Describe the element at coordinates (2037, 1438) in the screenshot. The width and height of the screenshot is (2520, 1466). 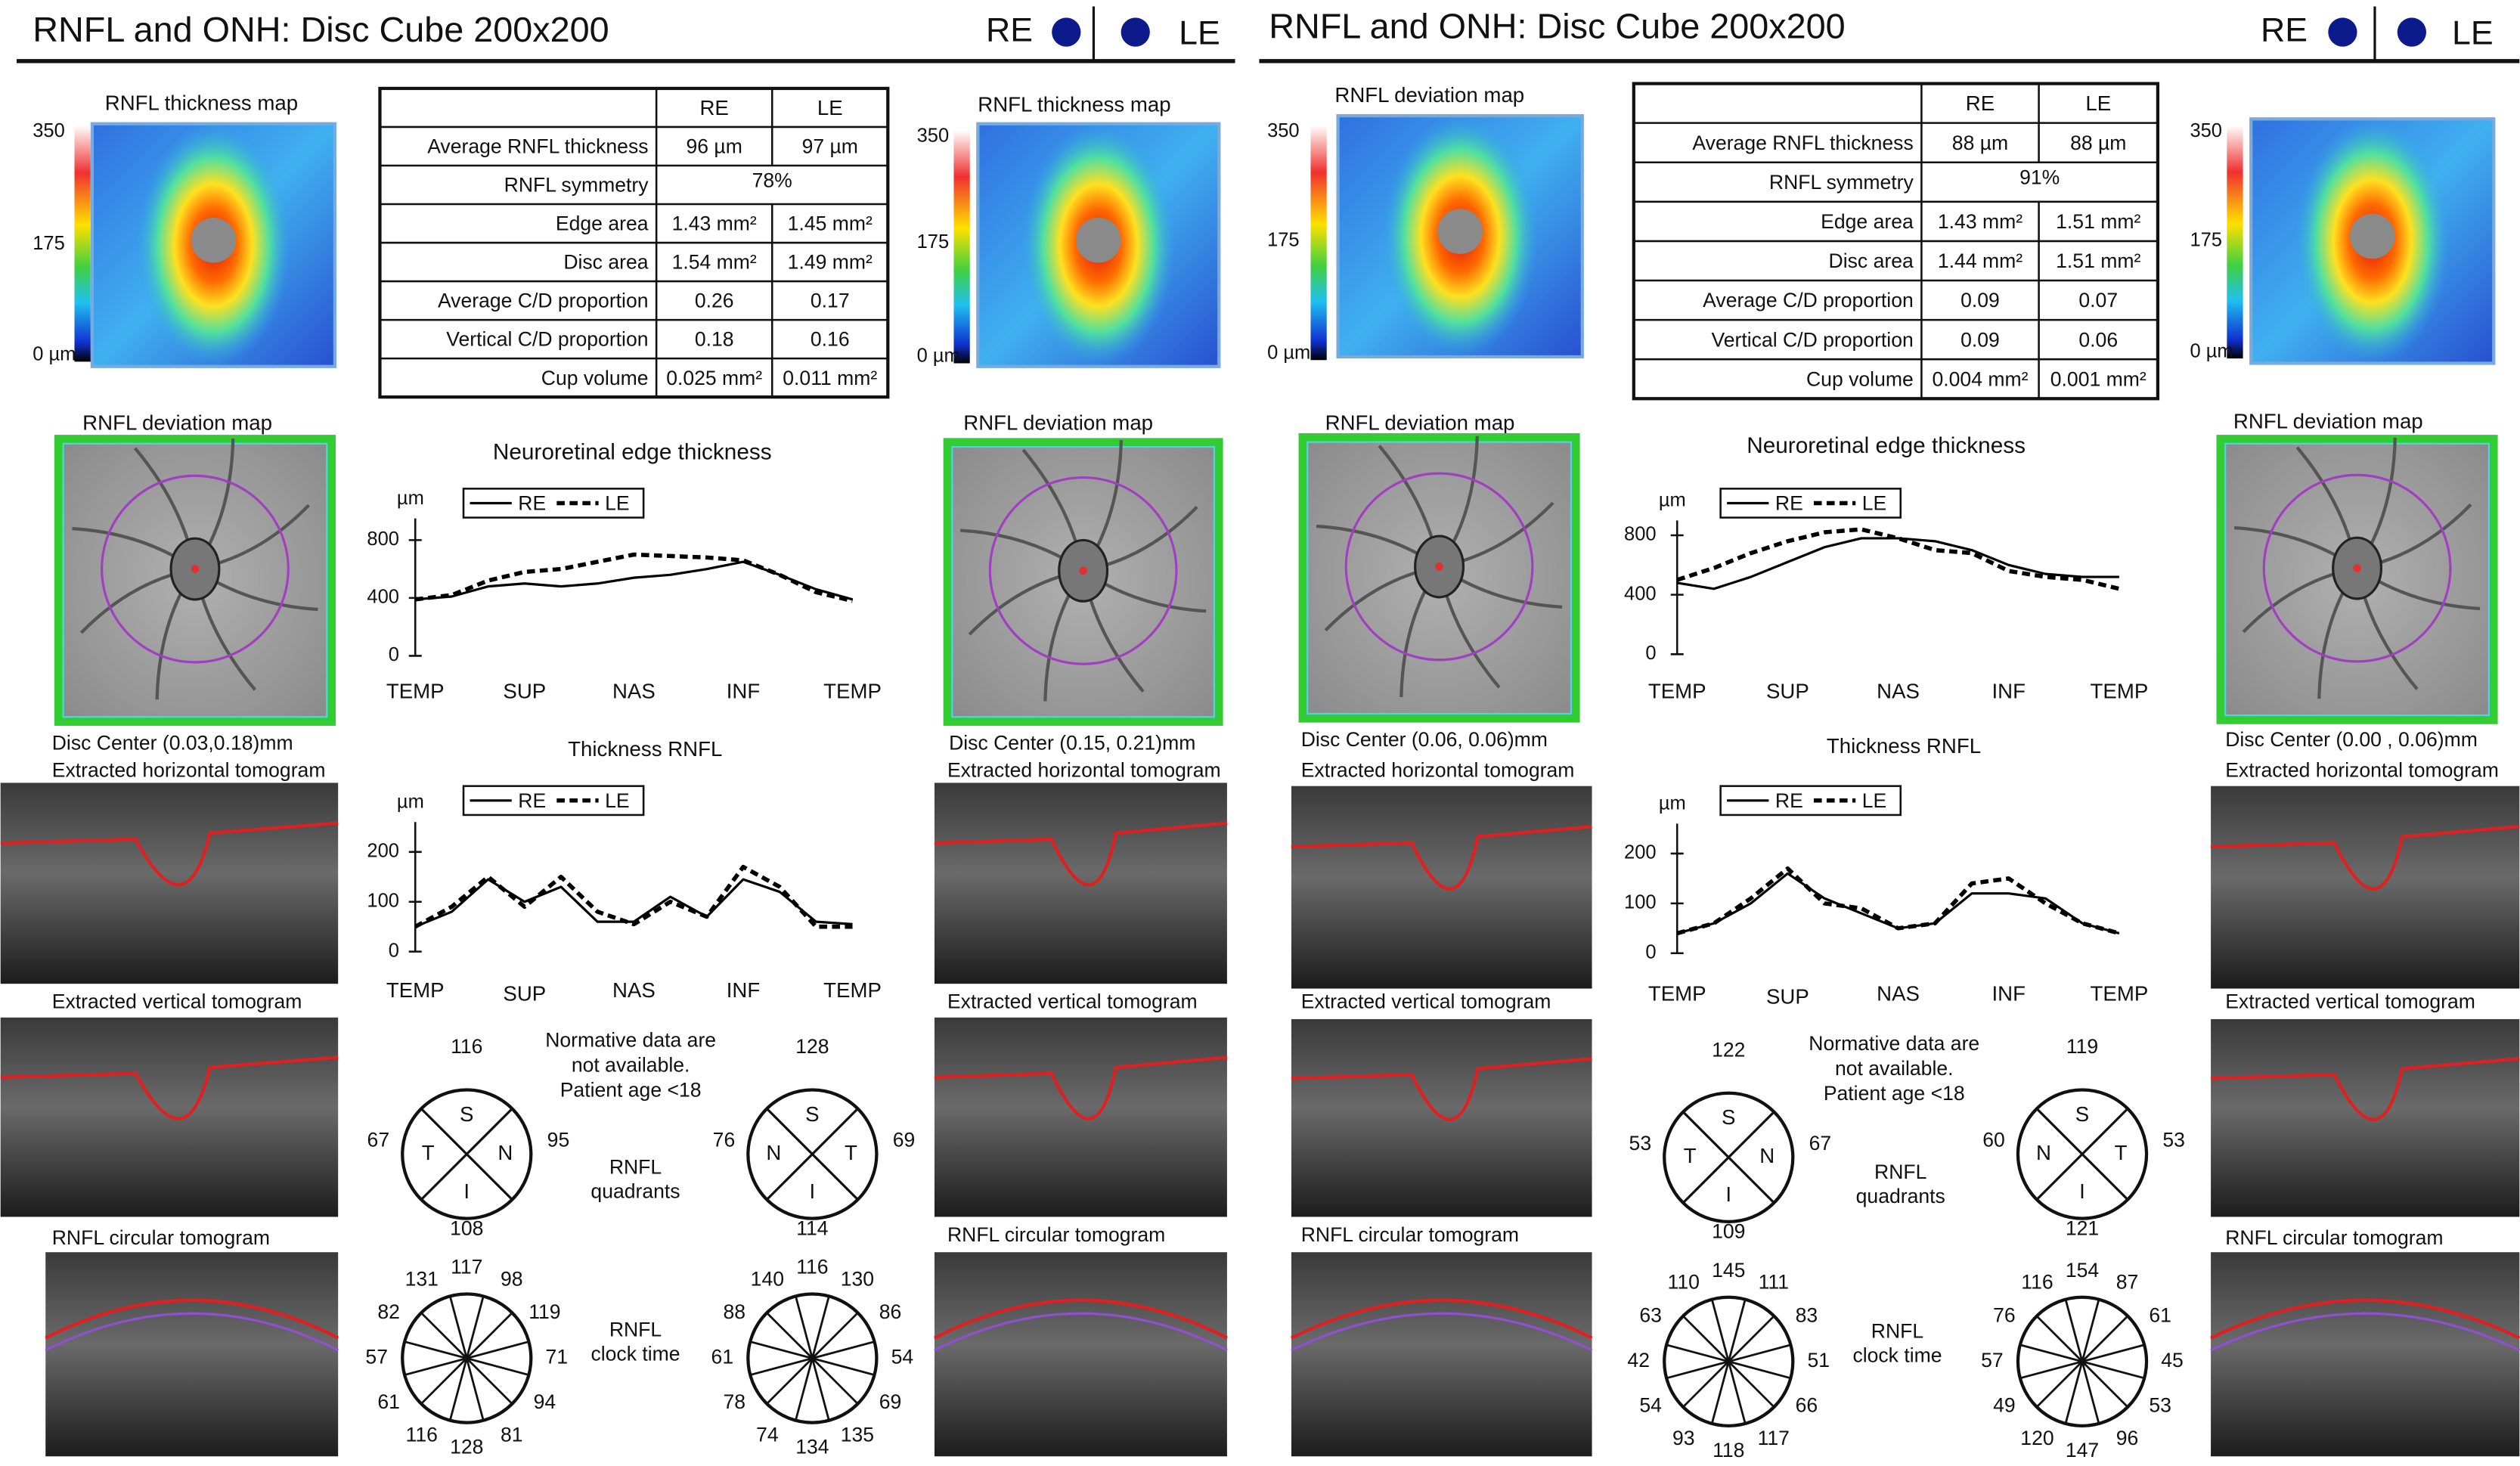
I see `clock-value: 120` at that location.